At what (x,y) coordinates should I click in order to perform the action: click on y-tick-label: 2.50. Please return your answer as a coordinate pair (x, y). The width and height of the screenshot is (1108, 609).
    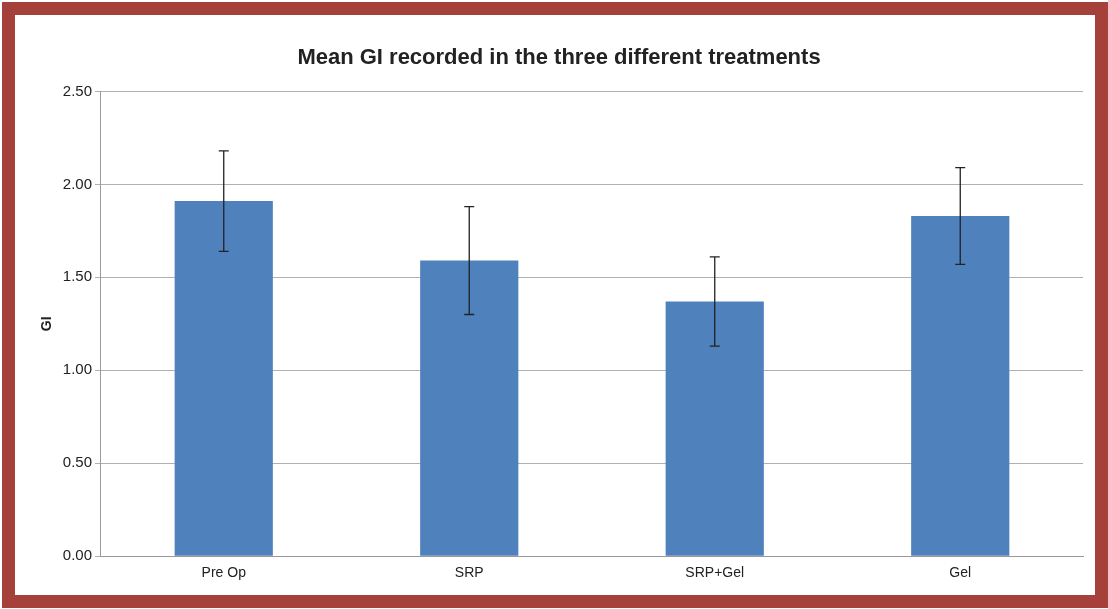
    Looking at the image, I should click on (77, 90).